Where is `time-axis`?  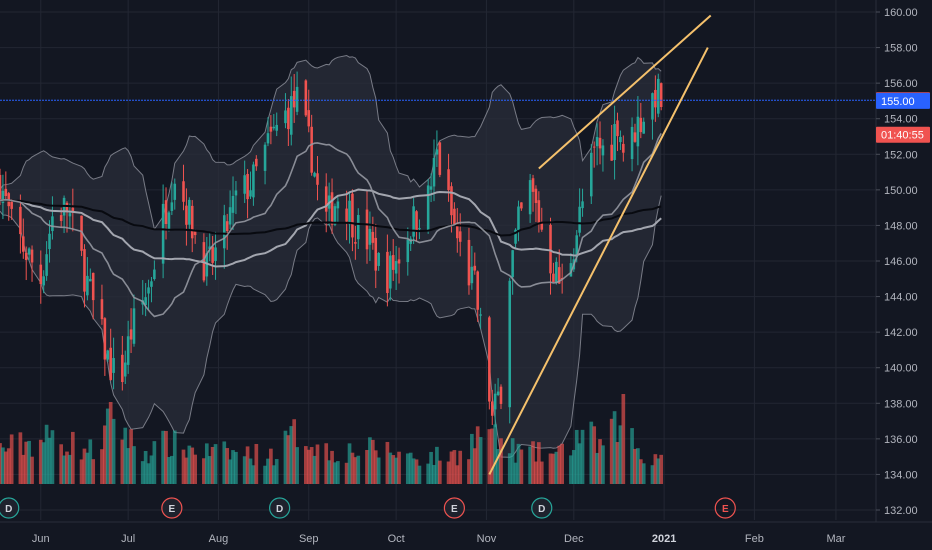 time-axis is located at coordinates (466, 536).